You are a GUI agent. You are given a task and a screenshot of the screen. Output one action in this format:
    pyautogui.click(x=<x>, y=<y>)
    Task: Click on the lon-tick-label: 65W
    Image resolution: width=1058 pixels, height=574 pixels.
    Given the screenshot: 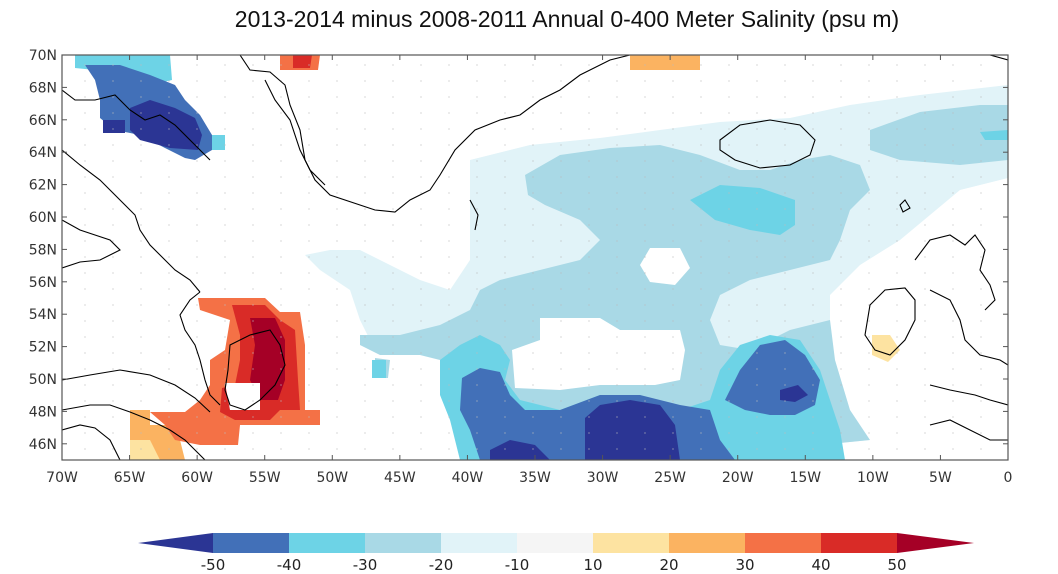 What is the action you would take?
    pyautogui.click(x=130, y=478)
    